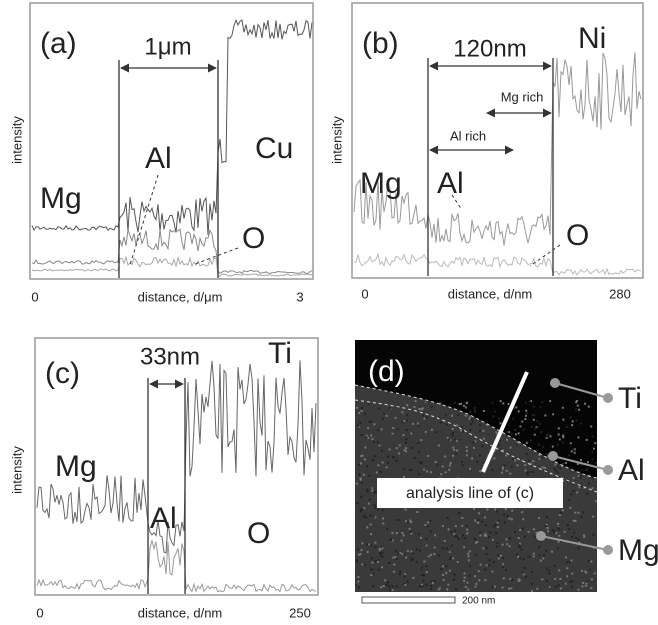  I want to click on x-start: 0, so click(364, 293).